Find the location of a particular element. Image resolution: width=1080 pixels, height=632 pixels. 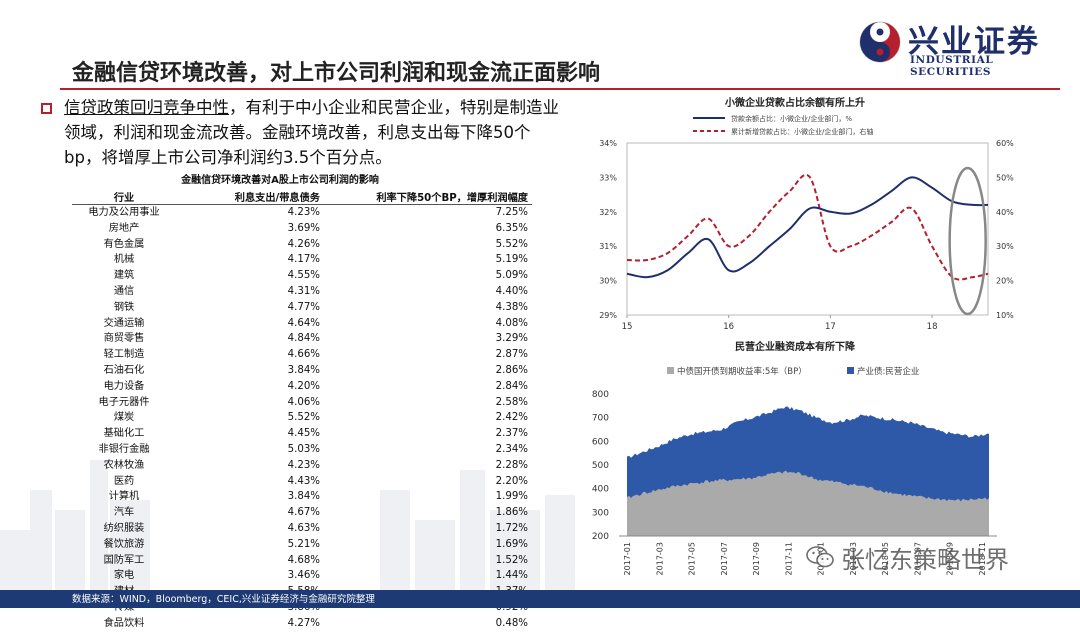

table-row: 轻工制造 4.66% 2.87% is located at coordinates (302, 355).